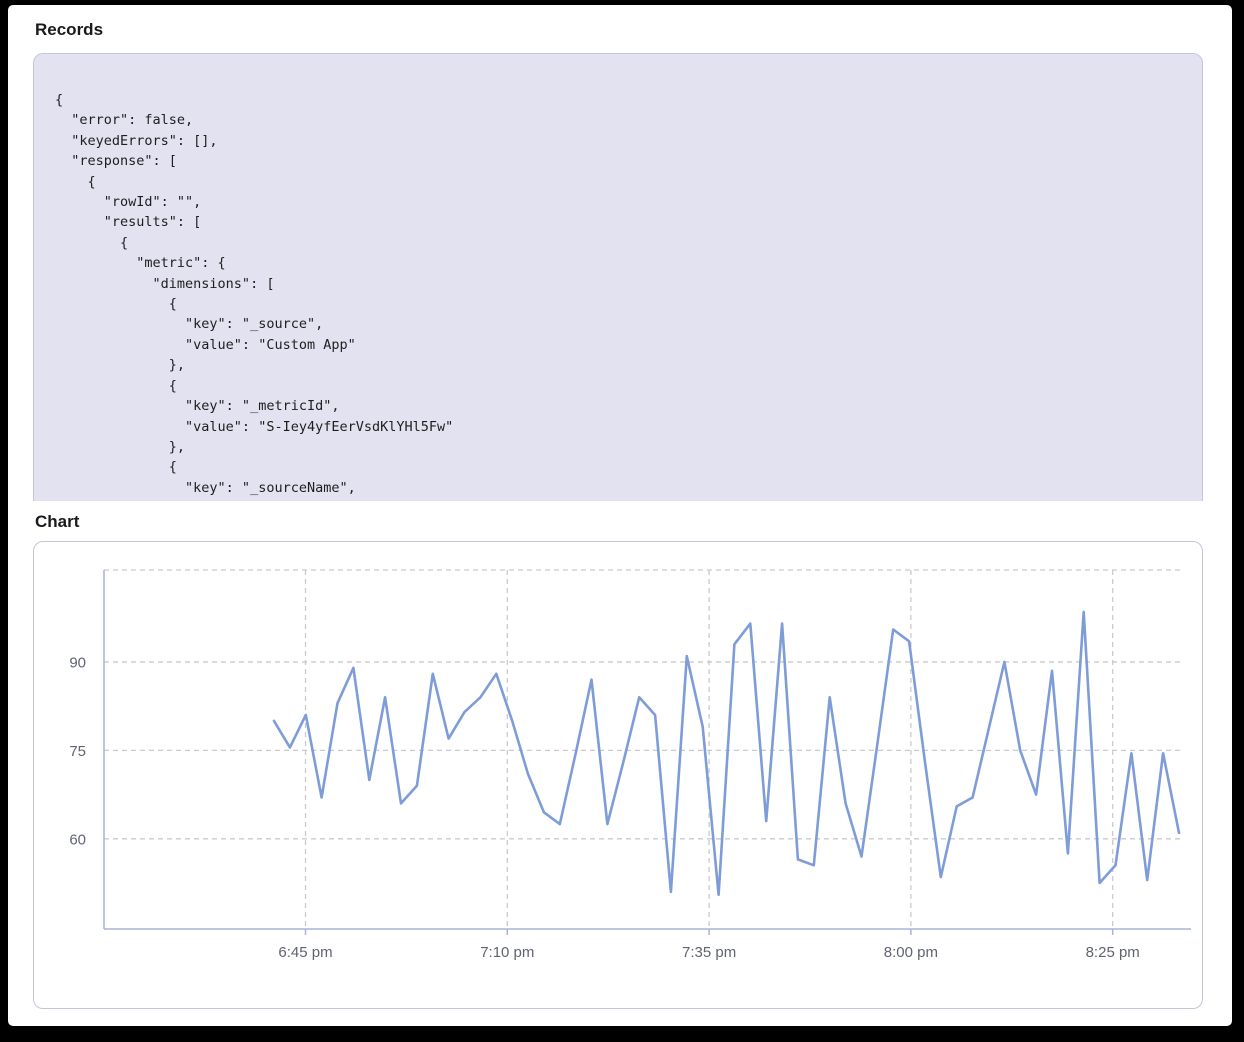 Image resolution: width=1244 pixels, height=1042 pixels. What do you see at coordinates (77, 751) in the screenshot?
I see `y-axis-label: 75` at bounding box center [77, 751].